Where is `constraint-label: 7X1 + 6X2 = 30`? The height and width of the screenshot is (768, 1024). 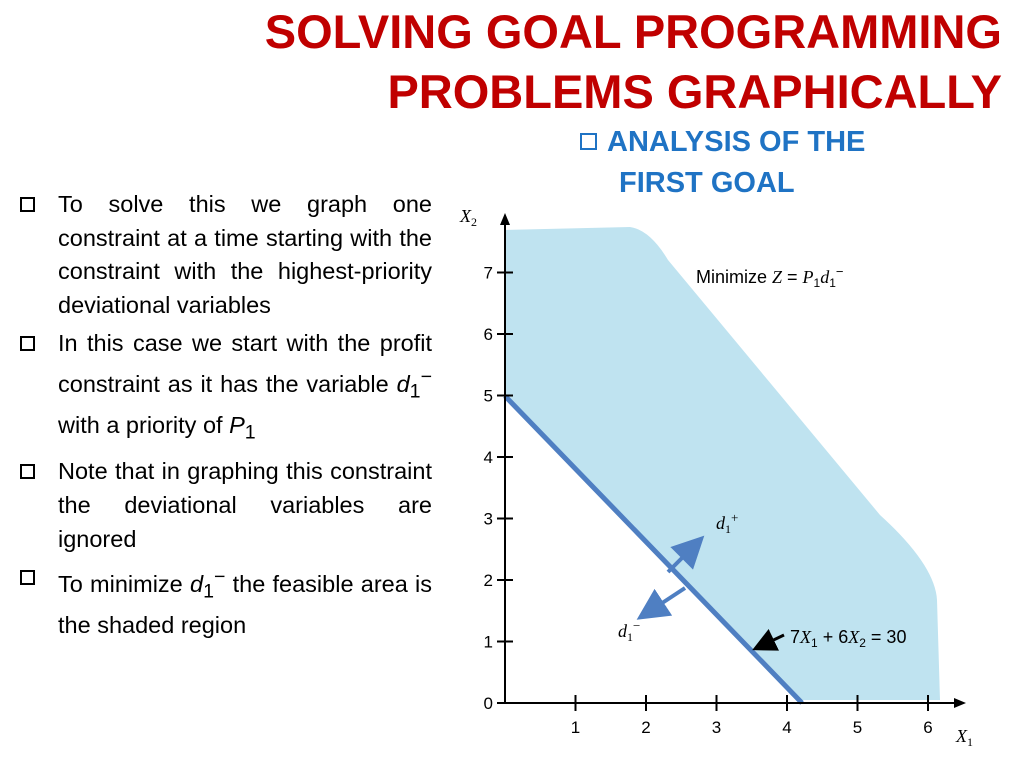 constraint-label: 7X1 + 6X2 = 30 is located at coordinates (848, 638).